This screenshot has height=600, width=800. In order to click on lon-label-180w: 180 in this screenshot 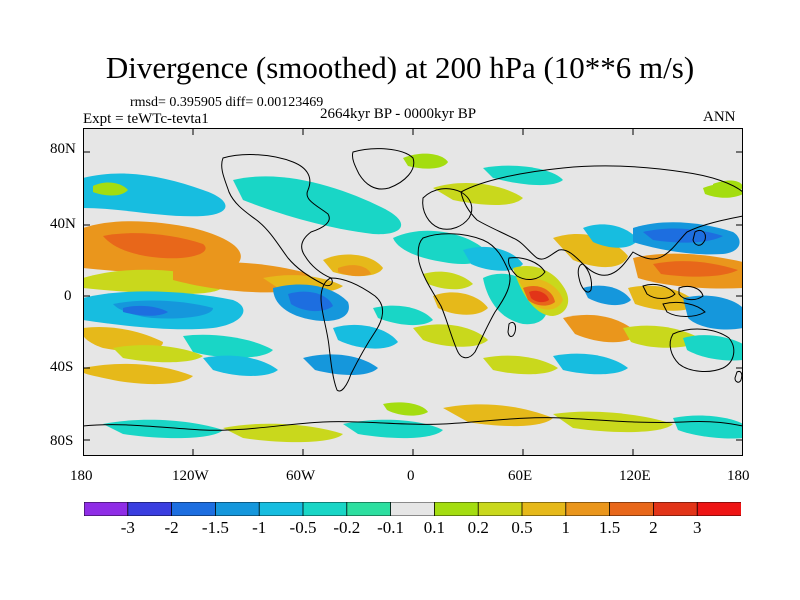, I will do `click(81, 476)`.